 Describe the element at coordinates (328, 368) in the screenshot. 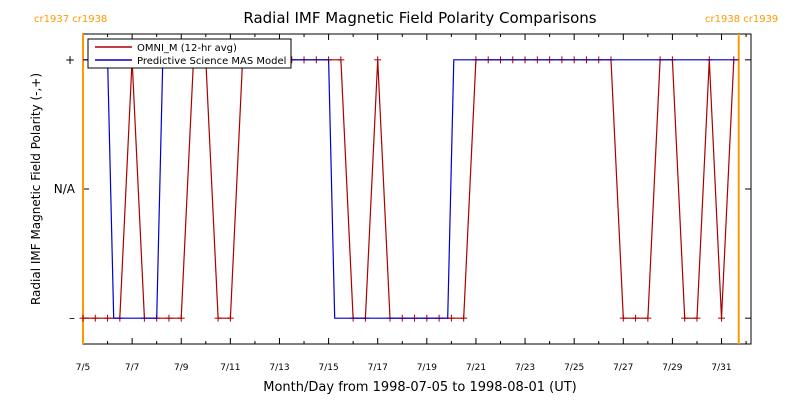

I see `x-tick-label: 7/15` at that location.